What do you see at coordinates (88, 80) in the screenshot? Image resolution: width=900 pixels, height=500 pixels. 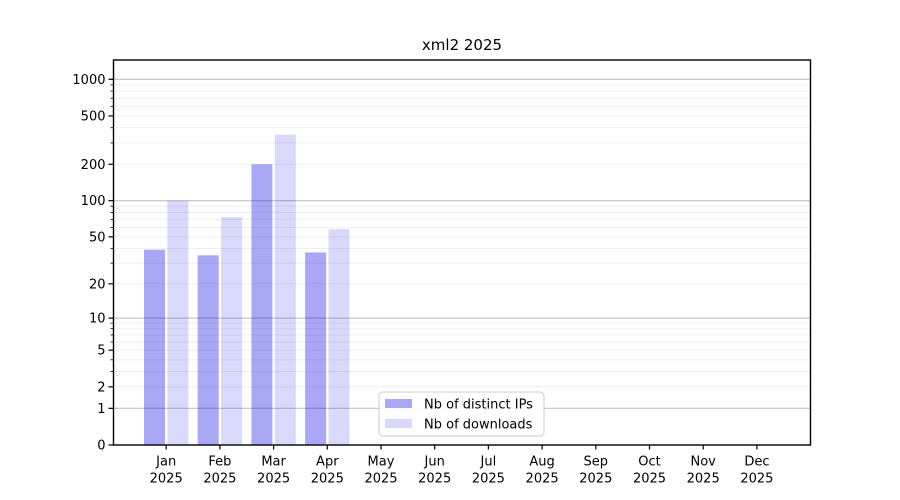 I see `y-tick-label: 1000` at bounding box center [88, 80].